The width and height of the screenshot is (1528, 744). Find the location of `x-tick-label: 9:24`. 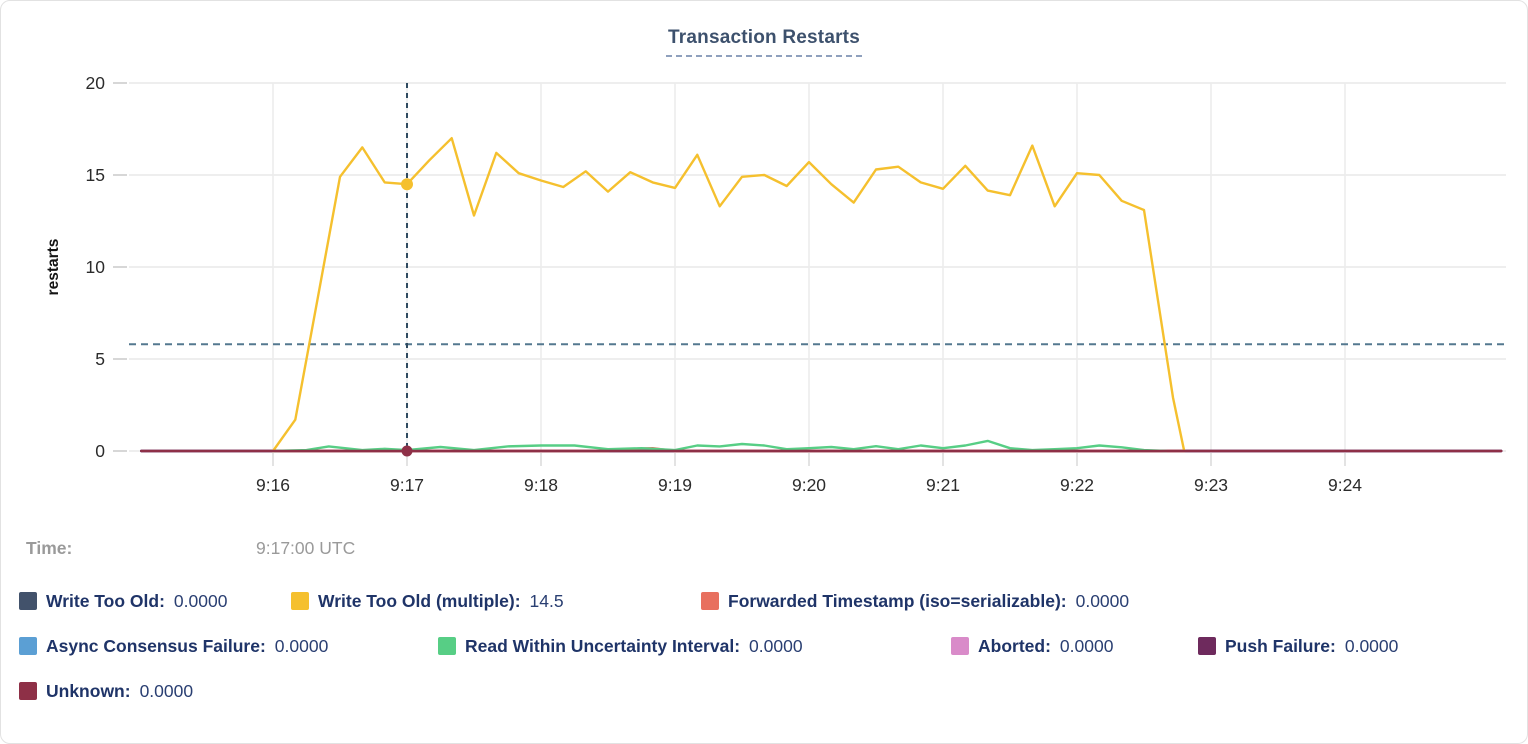

x-tick-label: 9:24 is located at coordinates (1345, 485).